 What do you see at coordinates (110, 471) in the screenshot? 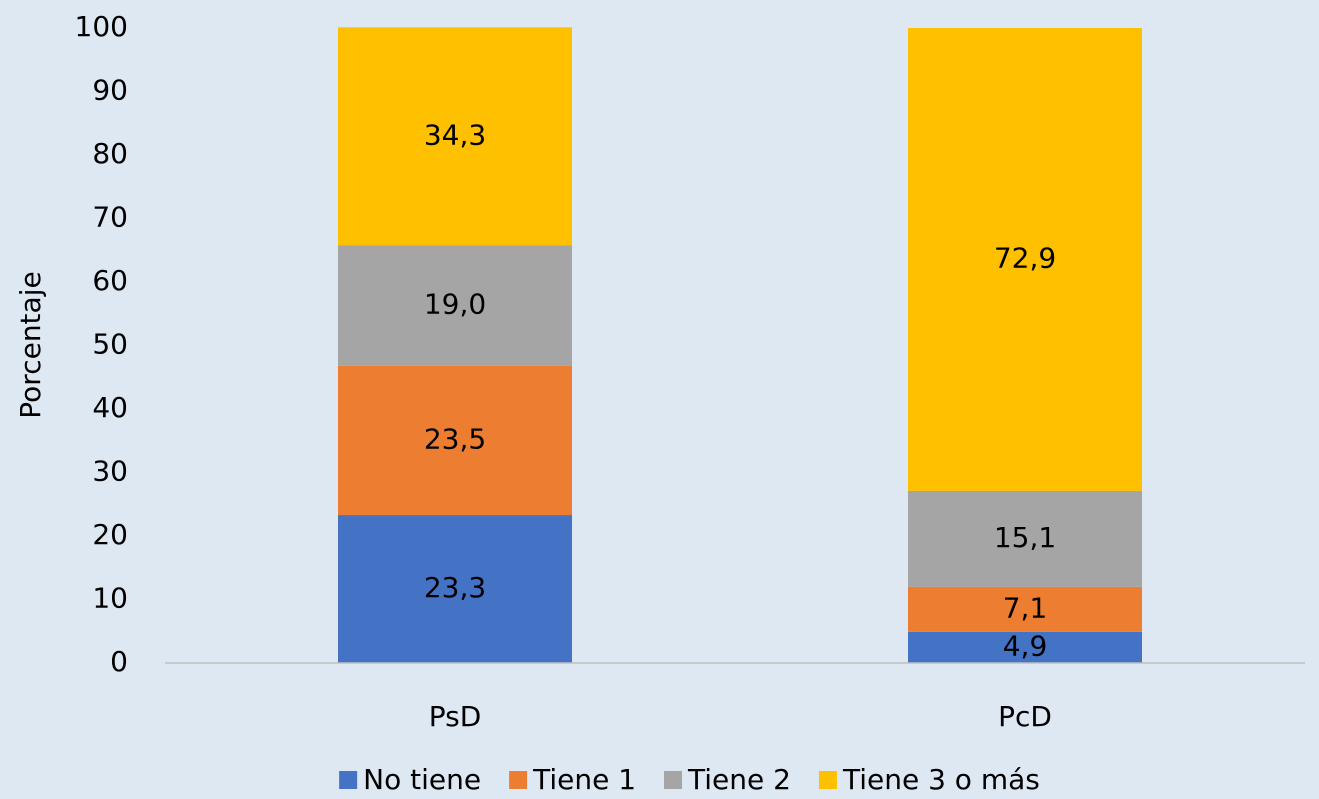
I see `y-tick-label: 30` at bounding box center [110, 471].